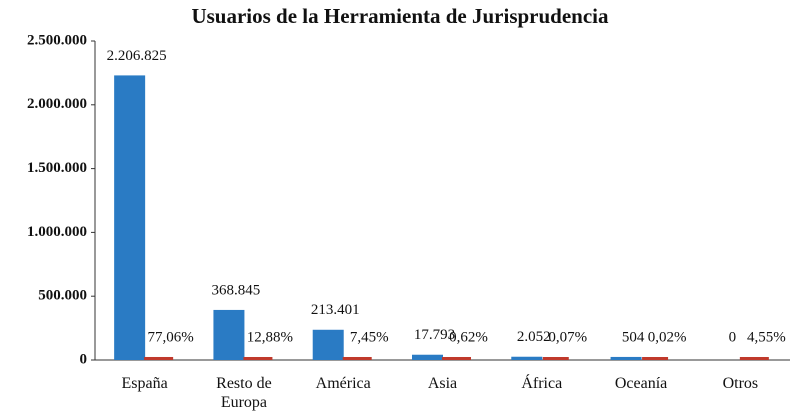 The width and height of the screenshot is (800, 419). What do you see at coordinates (542, 383) in the screenshot?
I see `x-tick-label: África` at bounding box center [542, 383].